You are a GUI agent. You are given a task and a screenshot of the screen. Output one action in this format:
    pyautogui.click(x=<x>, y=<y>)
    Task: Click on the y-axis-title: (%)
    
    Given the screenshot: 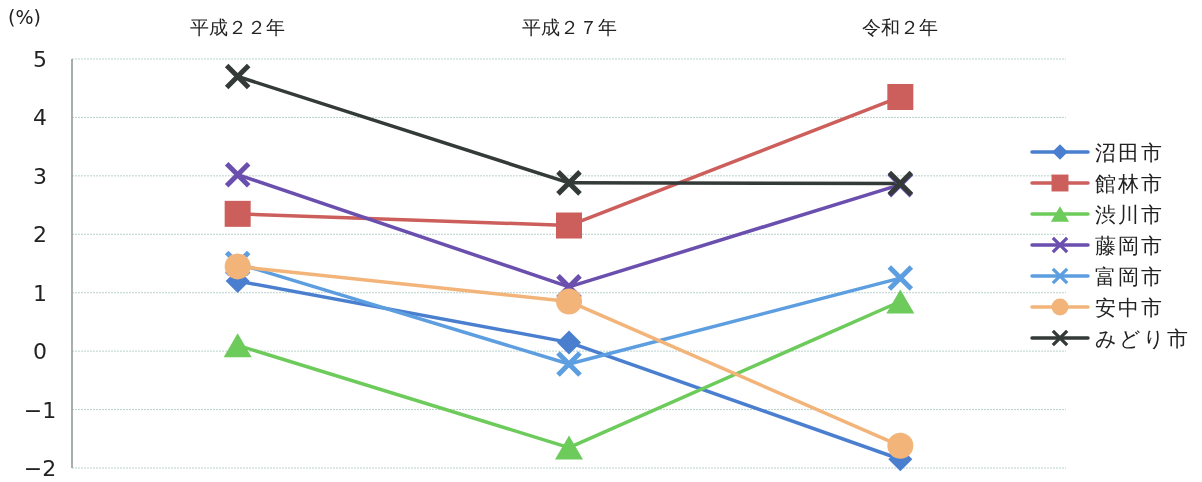 What is the action you would take?
    pyautogui.click(x=24, y=17)
    